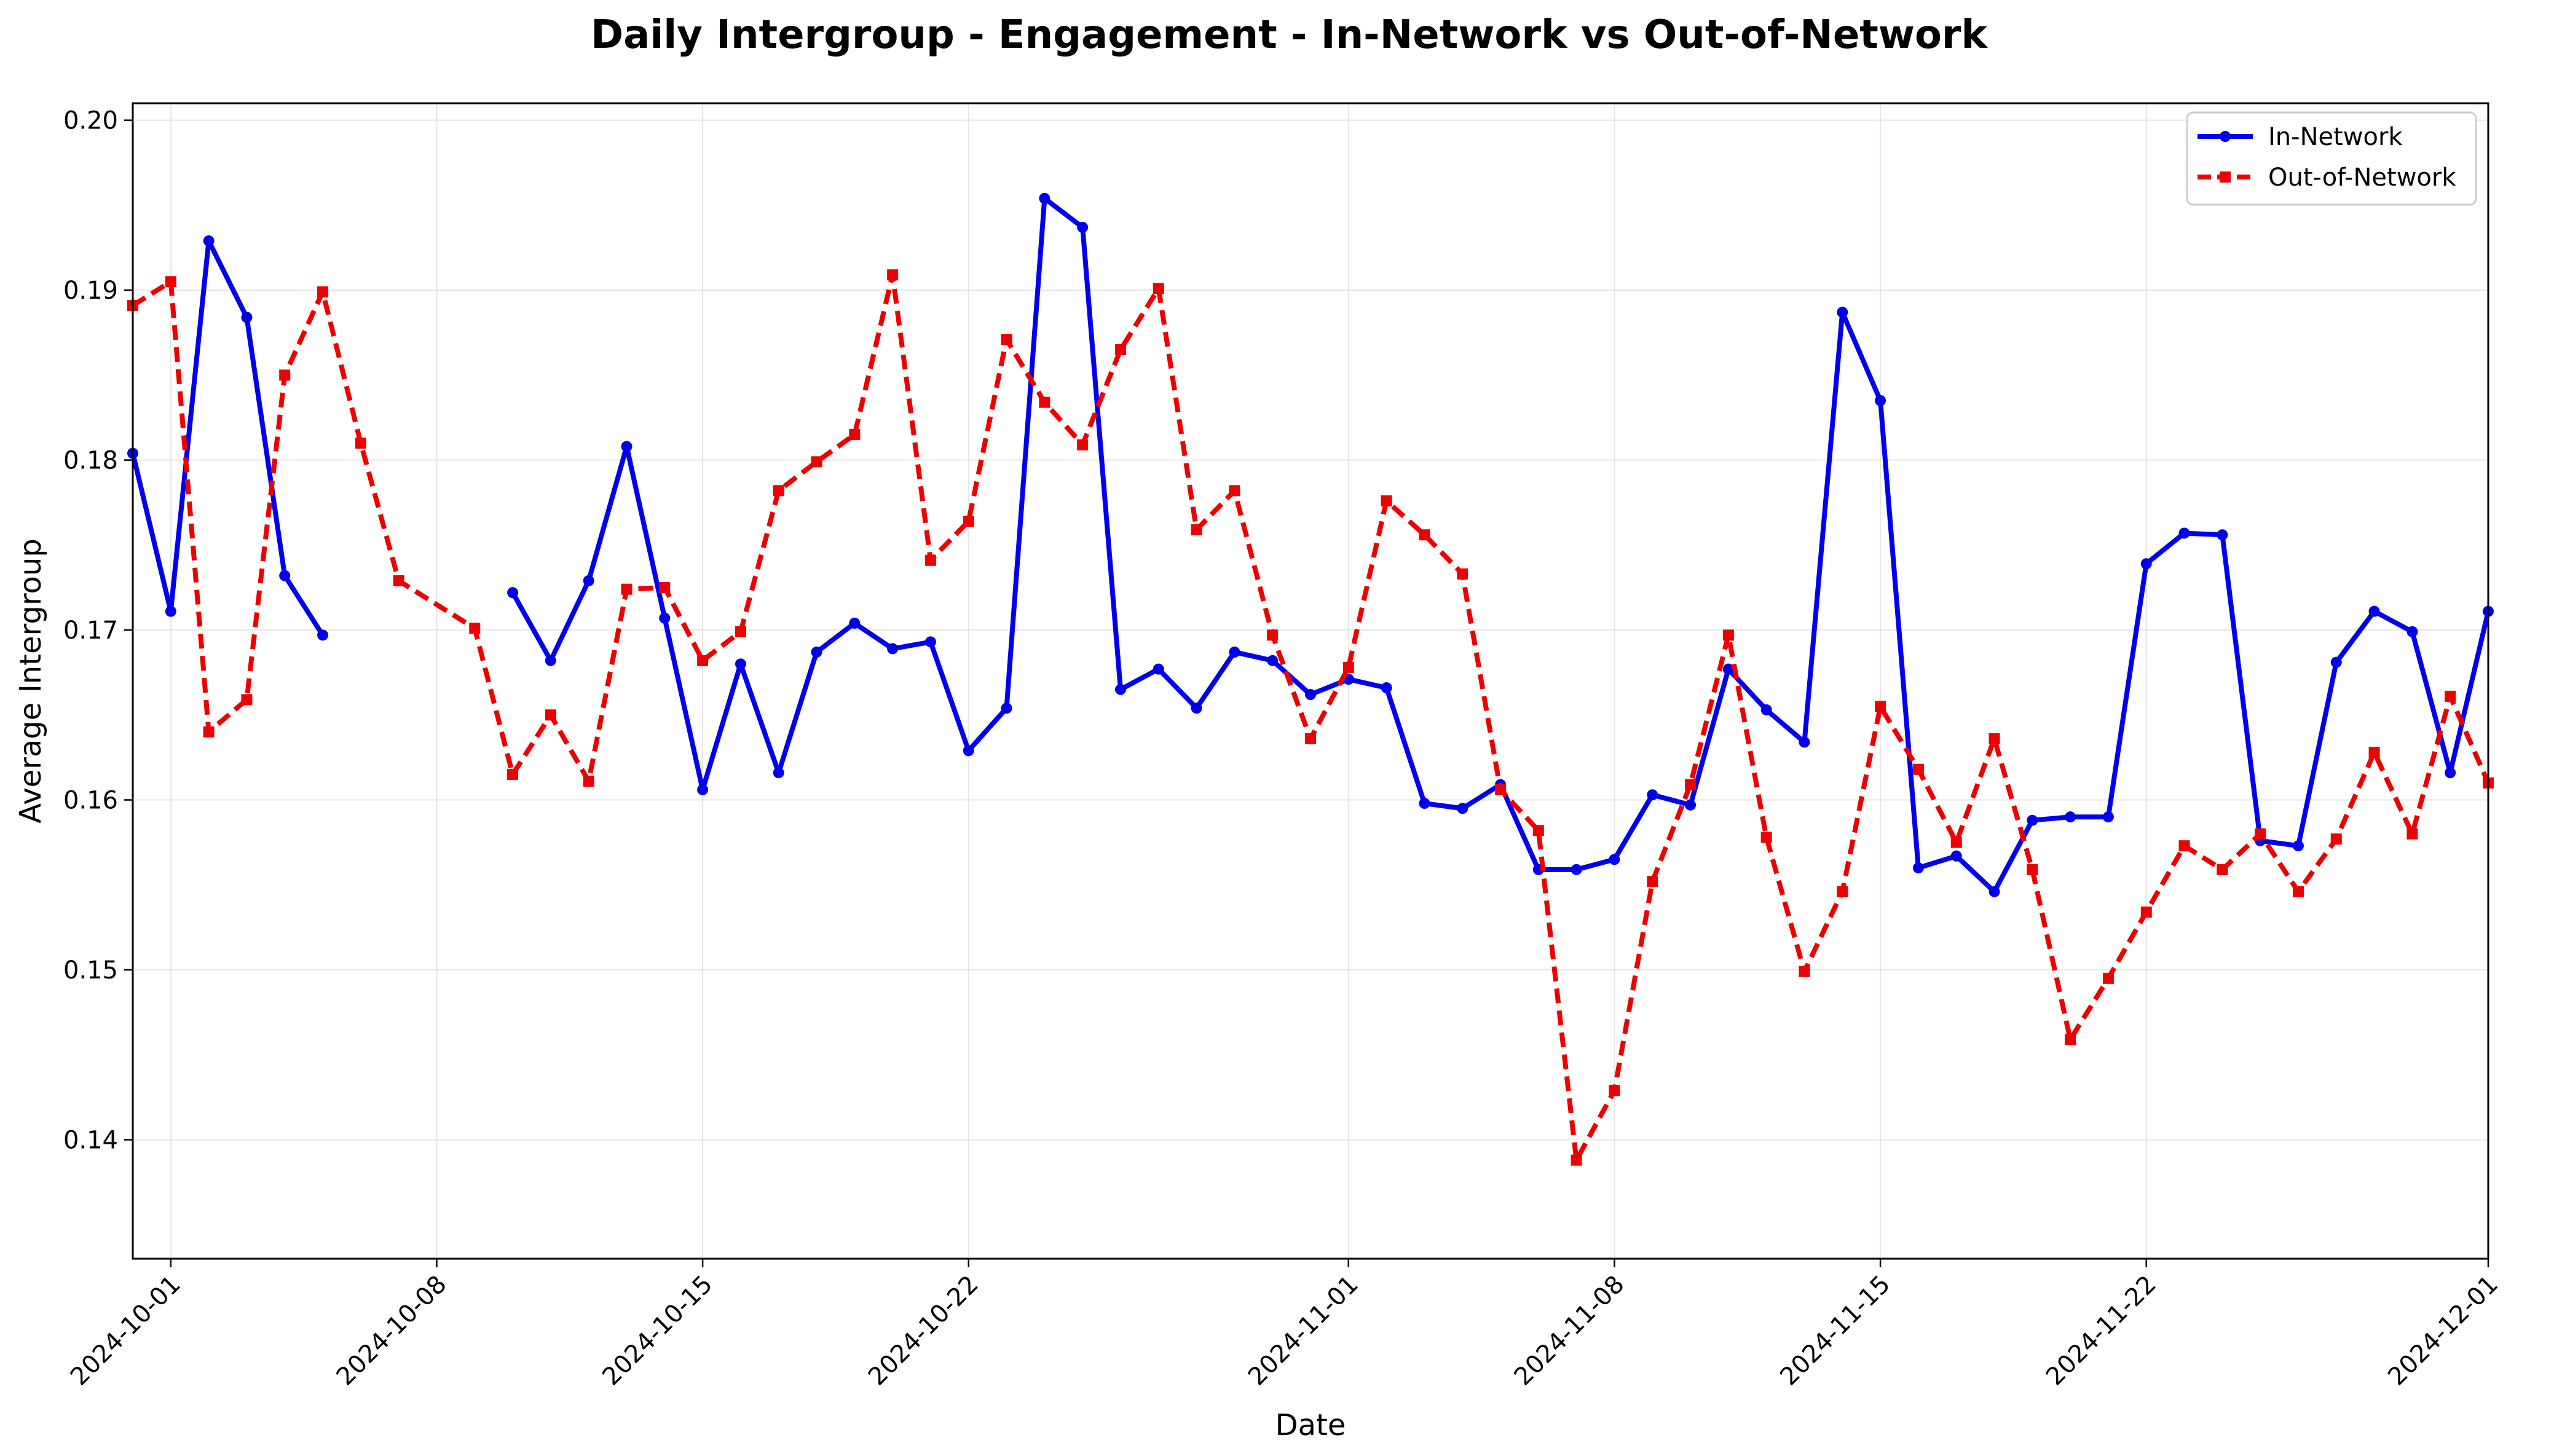 The width and height of the screenshot is (2562, 1456). Describe the element at coordinates (2332, 158) in the screenshot. I see `legend: In-Network Out-of-Network` at that location.